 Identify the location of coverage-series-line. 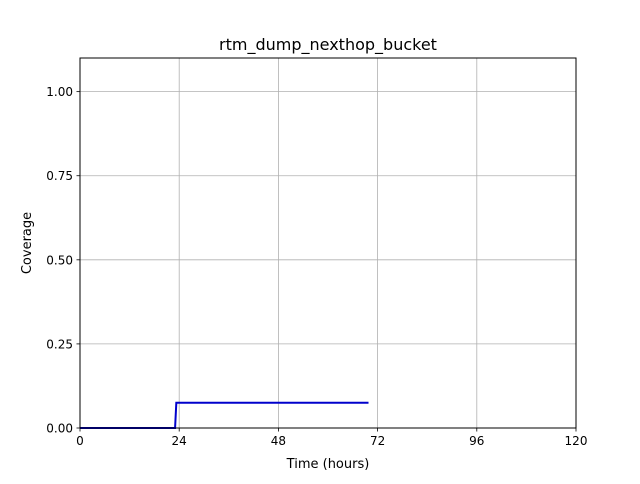
(224, 415).